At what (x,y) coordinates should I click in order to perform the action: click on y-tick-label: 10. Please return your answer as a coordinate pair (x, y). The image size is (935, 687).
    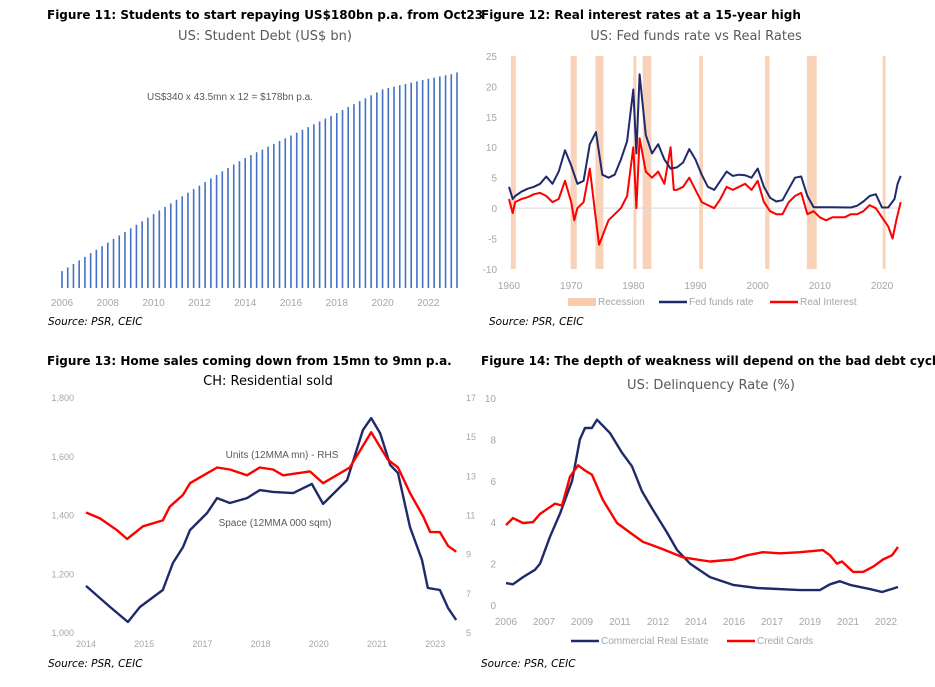
    Looking at the image, I should click on (491, 399).